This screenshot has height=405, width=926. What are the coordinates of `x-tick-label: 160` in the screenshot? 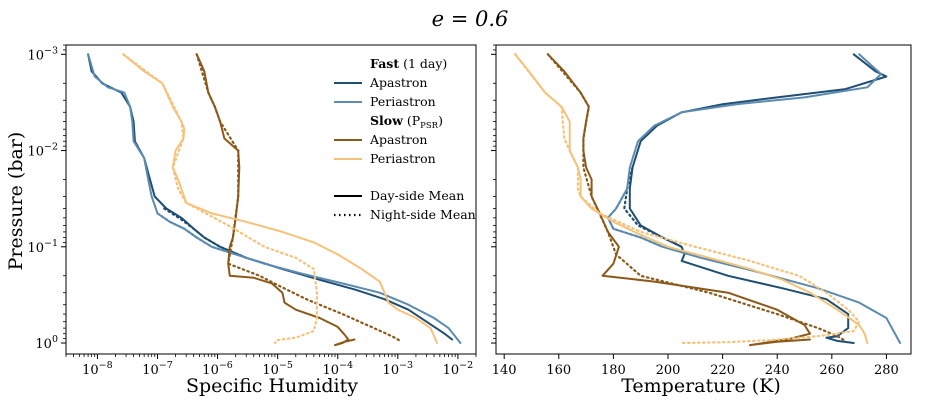 It's located at (558, 370).